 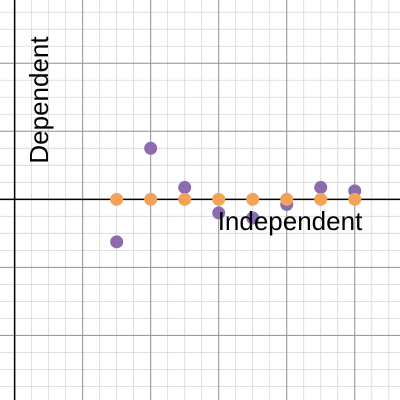 I want to click on x-axis-label: Independent, so click(x=290, y=221).